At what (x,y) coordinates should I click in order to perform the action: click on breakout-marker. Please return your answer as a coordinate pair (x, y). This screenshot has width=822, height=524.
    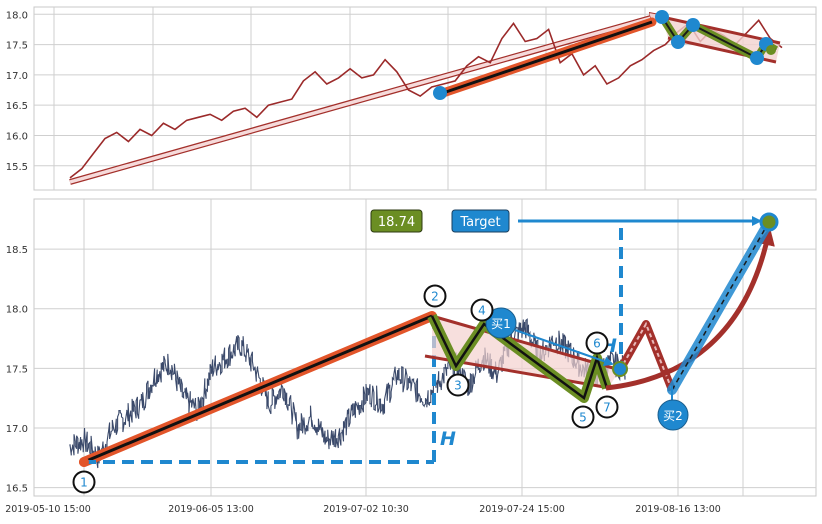
    Looking at the image, I should click on (620, 369).